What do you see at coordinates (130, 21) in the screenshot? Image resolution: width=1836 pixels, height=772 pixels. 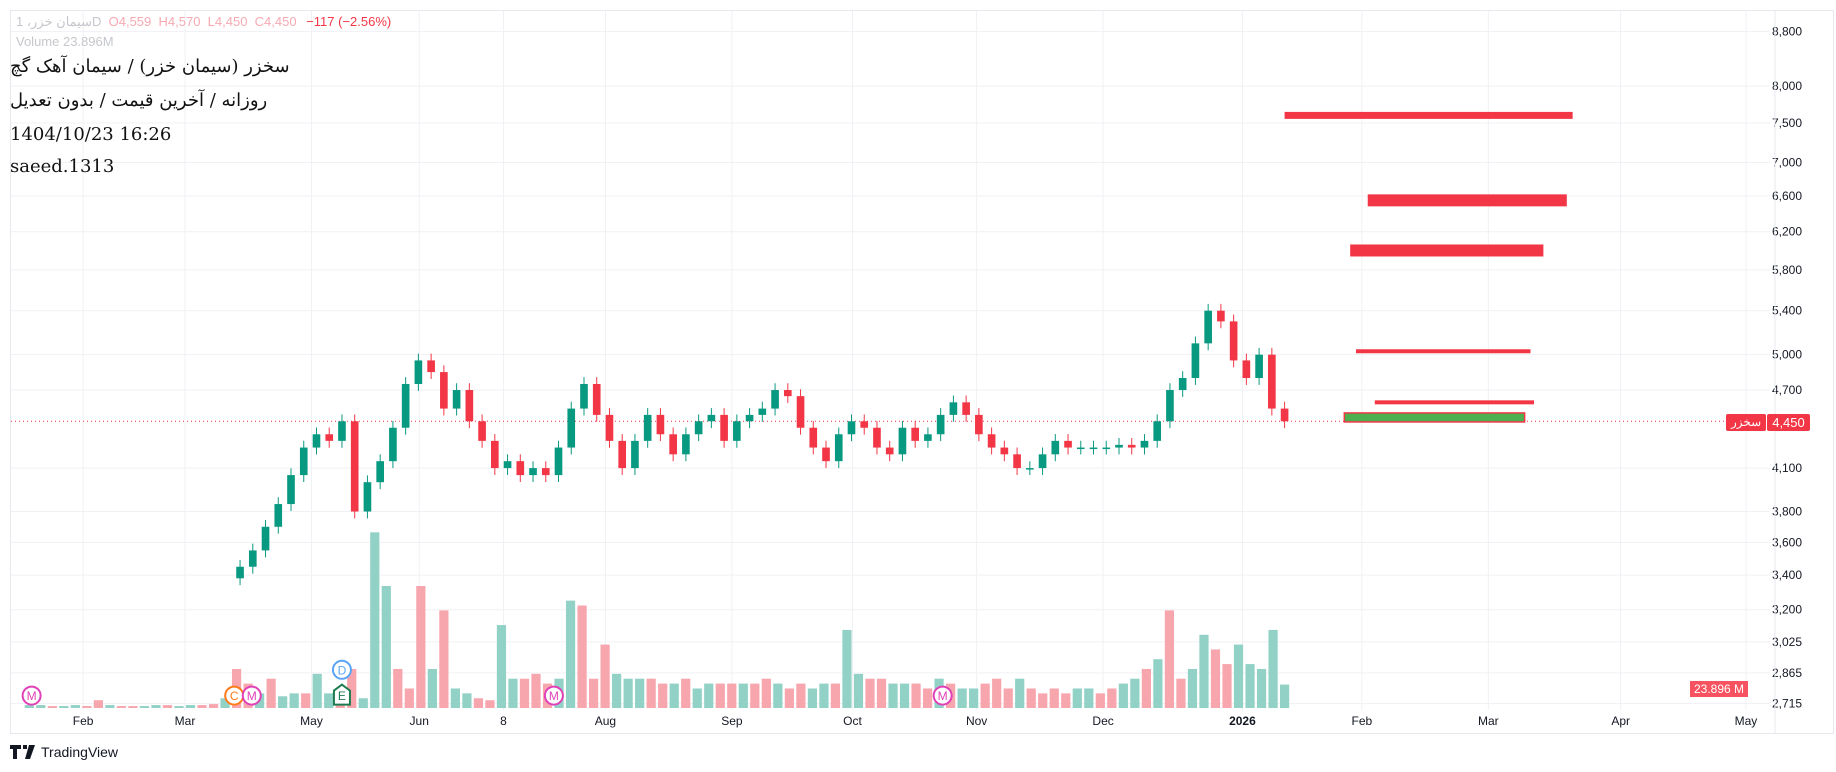 I see `legend-open: O4,559` at bounding box center [130, 21].